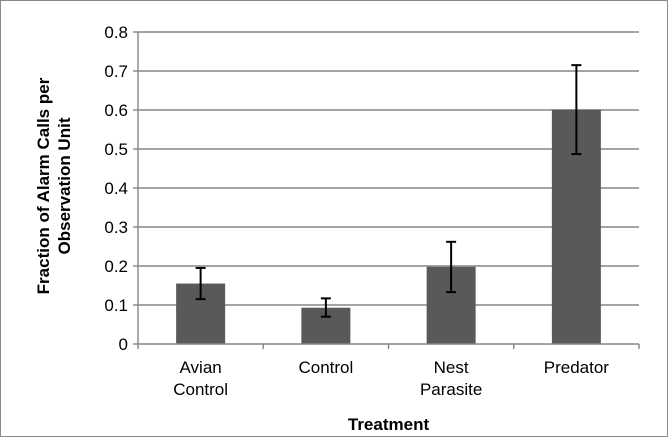 Image resolution: width=668 pixels, height=437 pixels. What do you see at coordinates (391, 378) in the screenshot?
I see `x-tick-labels: Avian Control Control Nest Parasite Predator` at bounding box center [391, 378].